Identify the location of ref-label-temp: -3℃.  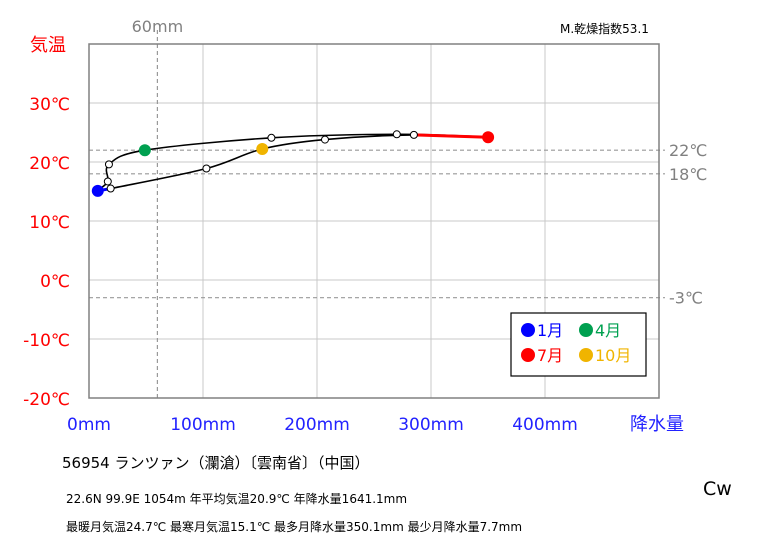
(686, 298).